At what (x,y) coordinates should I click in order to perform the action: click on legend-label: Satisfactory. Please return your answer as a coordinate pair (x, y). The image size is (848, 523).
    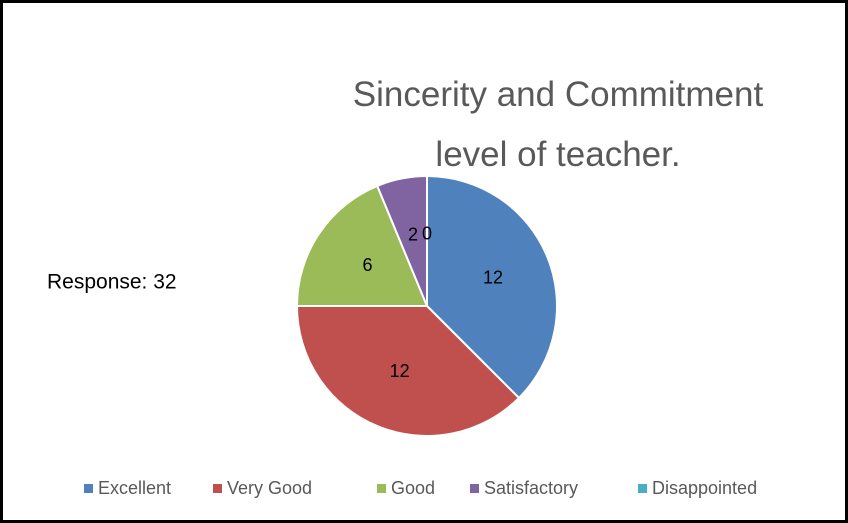
    Looking at the image, I should click on (531, 488).